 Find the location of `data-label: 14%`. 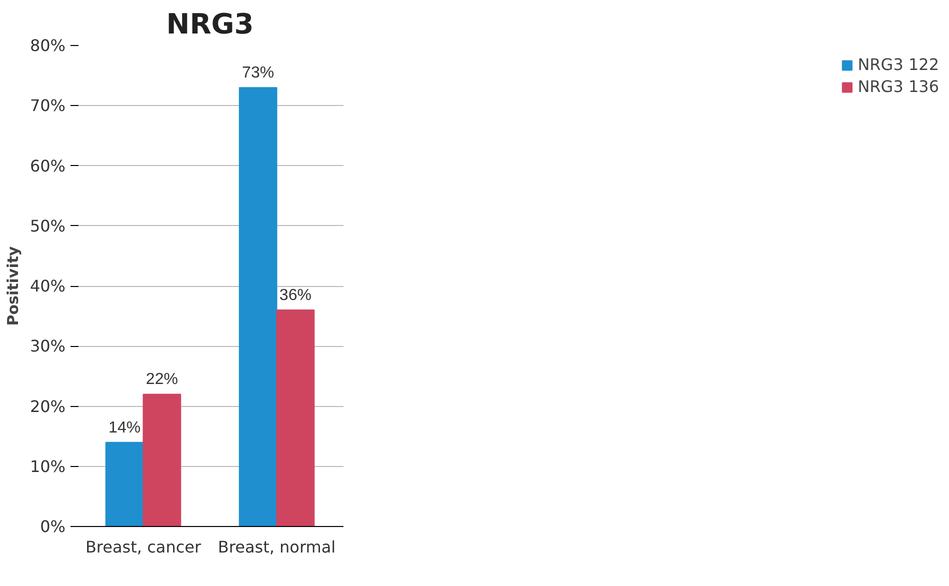

data-label: 14% is located at coordinates (124, 427).